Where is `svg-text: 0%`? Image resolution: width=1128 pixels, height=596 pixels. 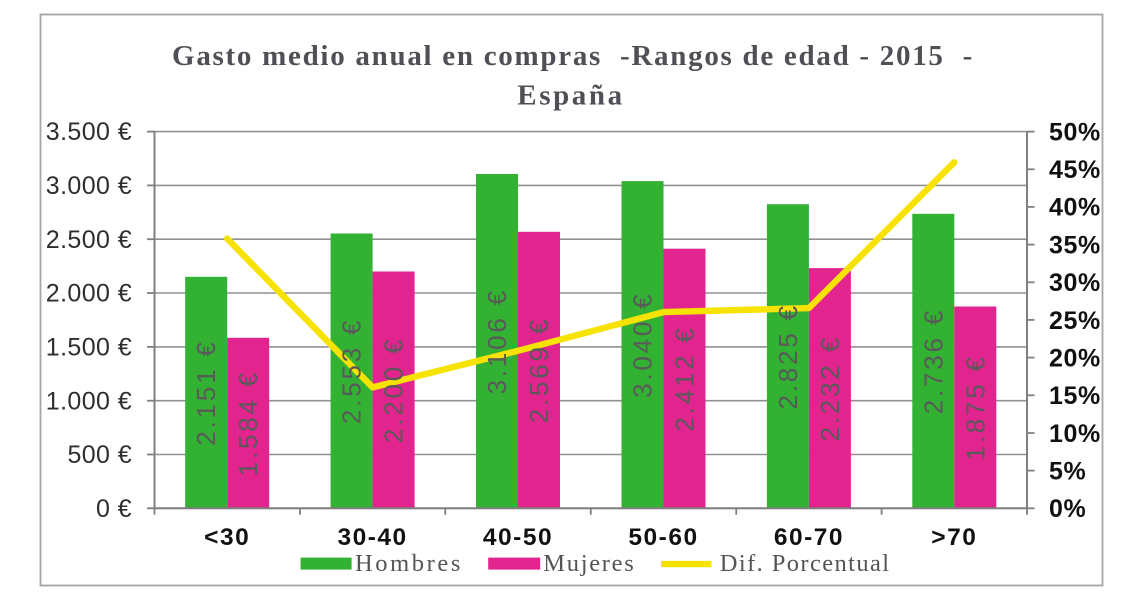 svg-text: 0% is located at coordinates (1067, 509).